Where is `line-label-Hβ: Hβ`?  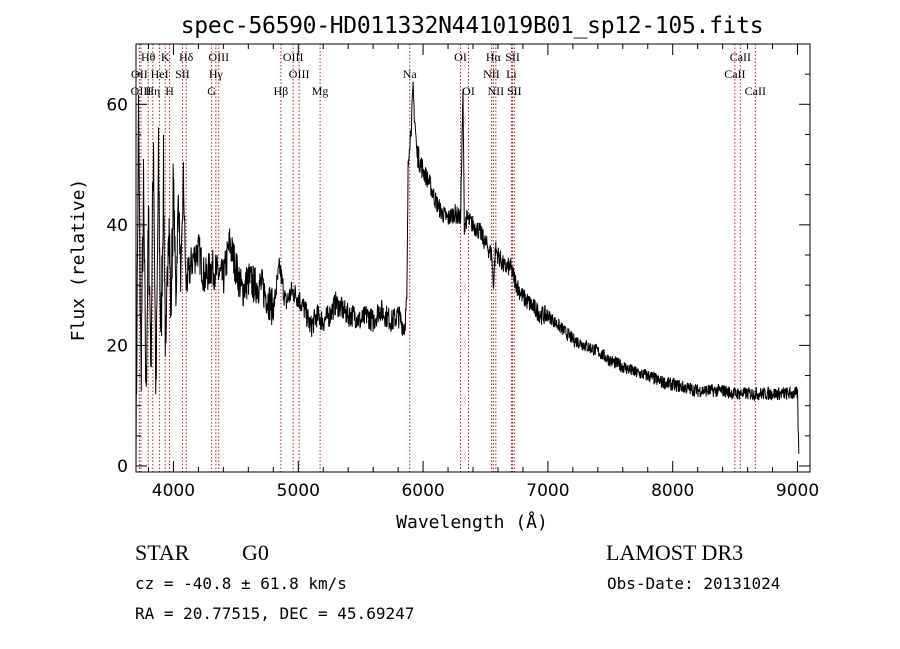
line-label-Hβ: Hβ is located at coordinates (281, 91).